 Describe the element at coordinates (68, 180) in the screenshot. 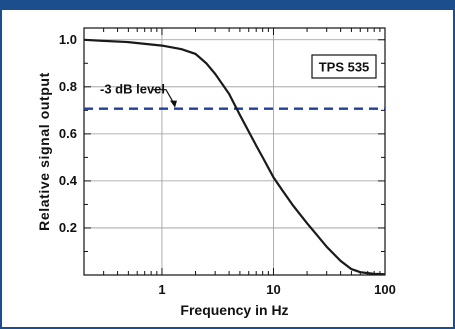

I see `y-tick-label: 0.4` at that location.